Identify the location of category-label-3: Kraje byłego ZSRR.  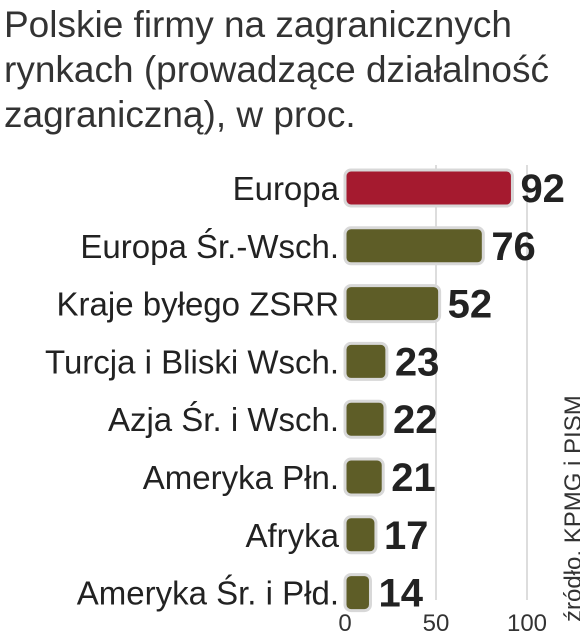
(198, 304).